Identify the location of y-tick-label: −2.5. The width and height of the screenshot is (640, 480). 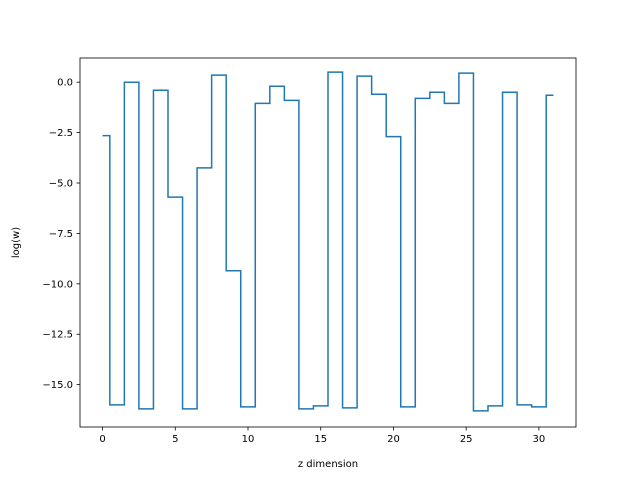
(61, 133).